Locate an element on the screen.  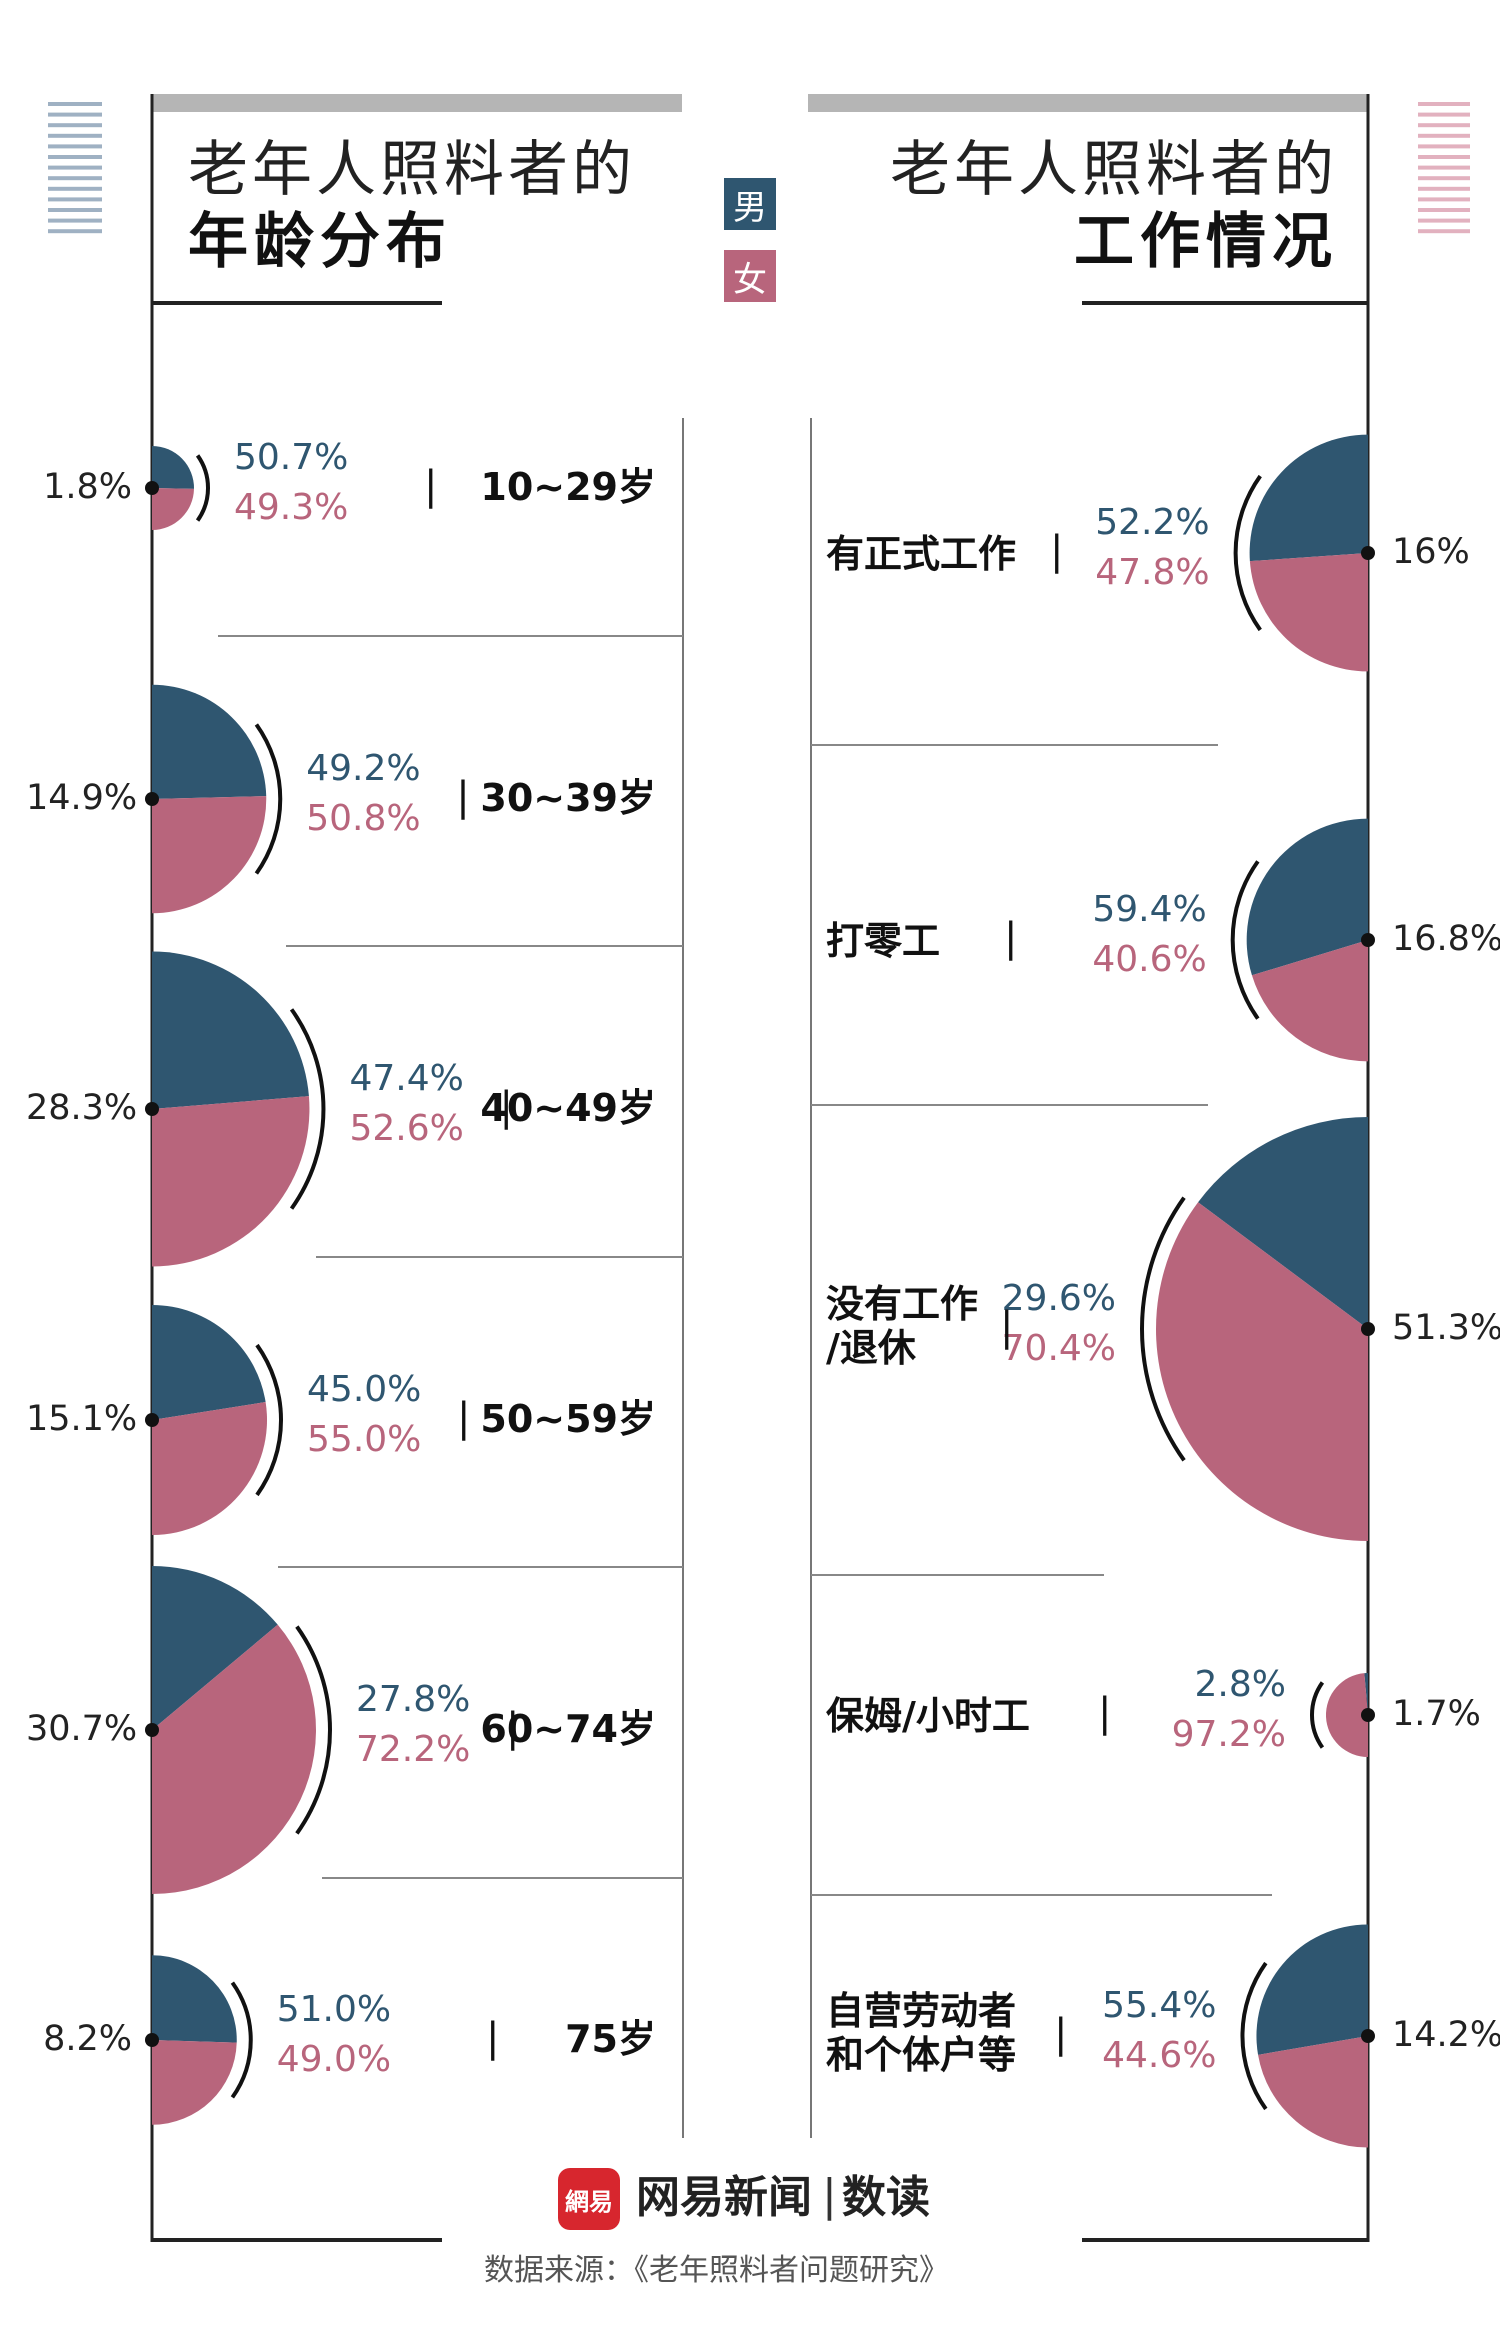
male-percent: 47.4% is located at coordinates (406, 1078).